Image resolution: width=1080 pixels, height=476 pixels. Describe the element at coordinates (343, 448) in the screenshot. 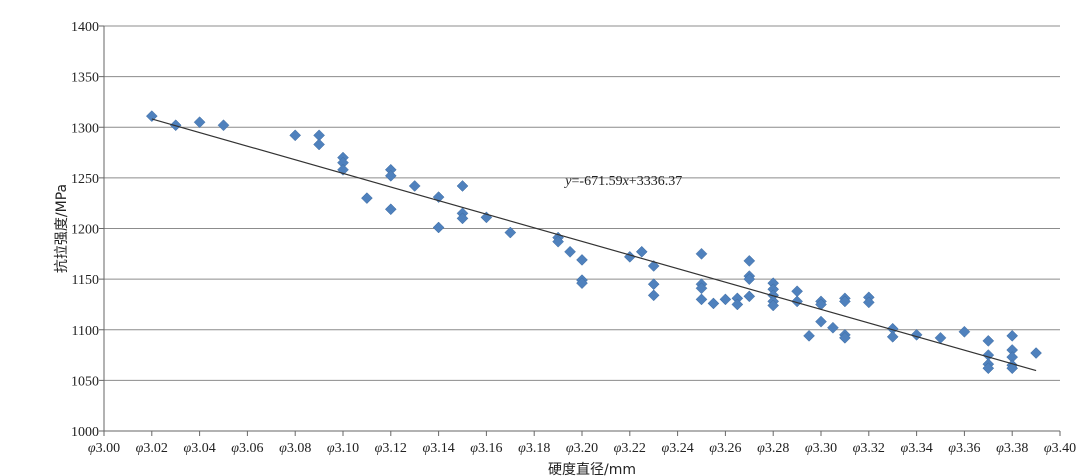

I see `x-tick-label: φ3.10` at that location.